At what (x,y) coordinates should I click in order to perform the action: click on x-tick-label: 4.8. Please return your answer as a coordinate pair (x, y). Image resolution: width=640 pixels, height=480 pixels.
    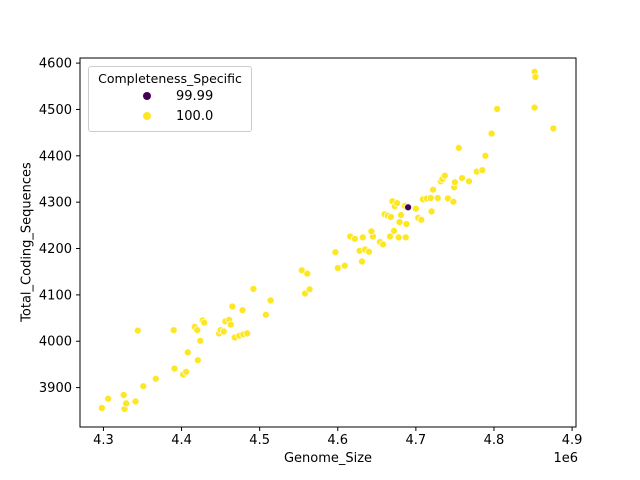
    Looking at the image, I should click on (494, 440).